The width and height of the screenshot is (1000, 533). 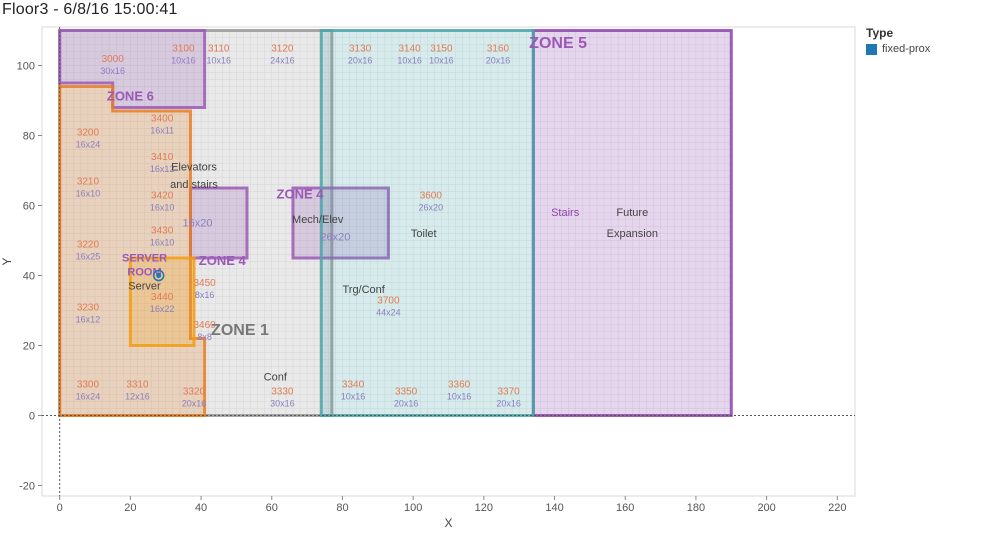 What do you see at coordinates (198, 224) in the screenshot?
I see `annotation-label: 16x20` at bounding box center [198, 224].